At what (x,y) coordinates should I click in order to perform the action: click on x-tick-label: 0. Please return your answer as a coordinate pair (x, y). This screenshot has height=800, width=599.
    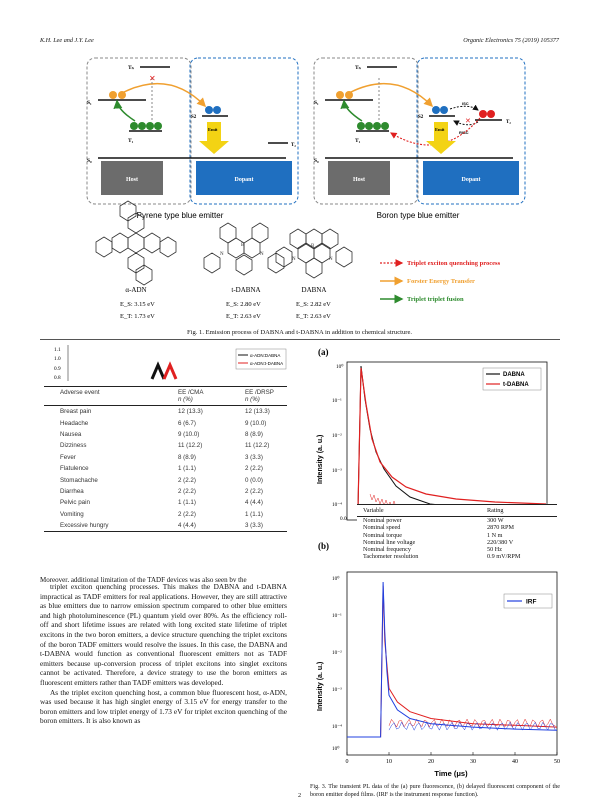
    Looking at the image, I should click on (347, 762).